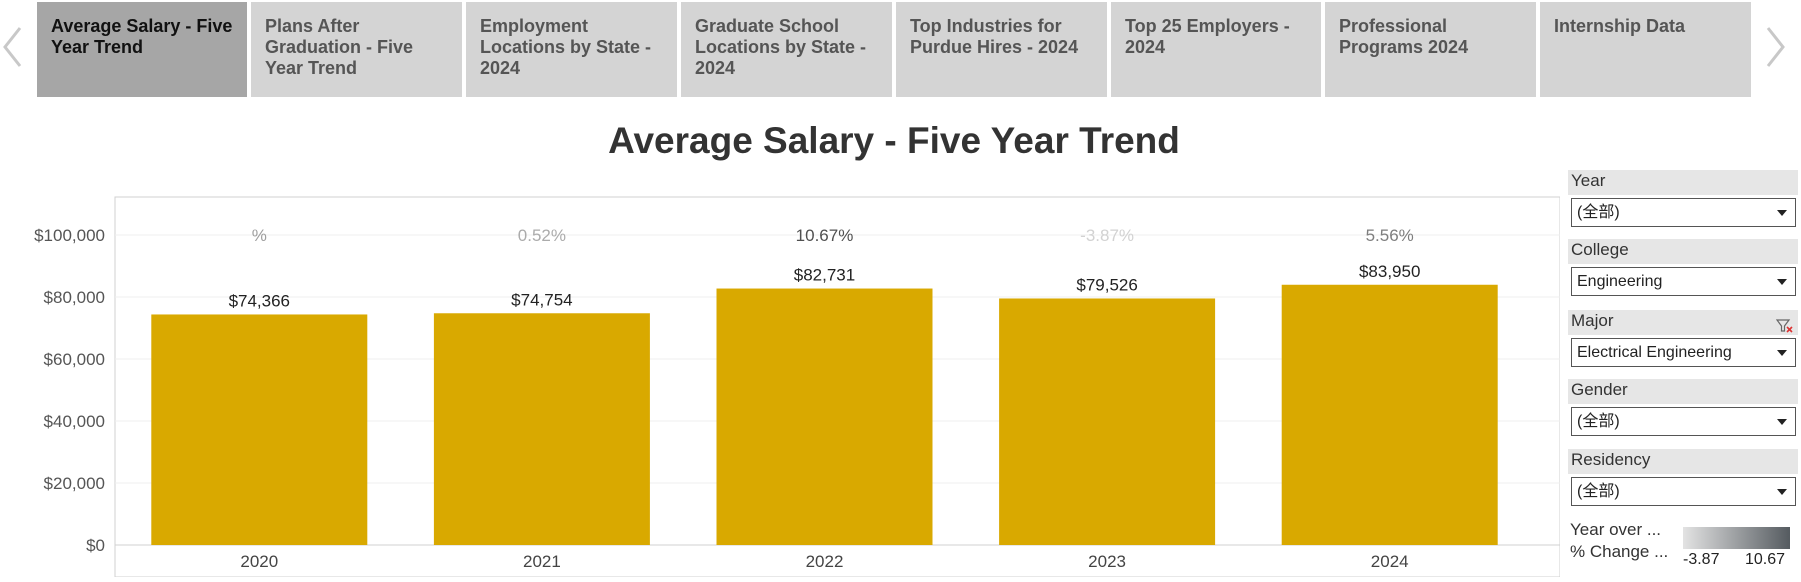  What do you see at coordinates (1106, 284) in the screenshot?
I see `bar-value-label: $79,526` at bounding box center [1106, 284].